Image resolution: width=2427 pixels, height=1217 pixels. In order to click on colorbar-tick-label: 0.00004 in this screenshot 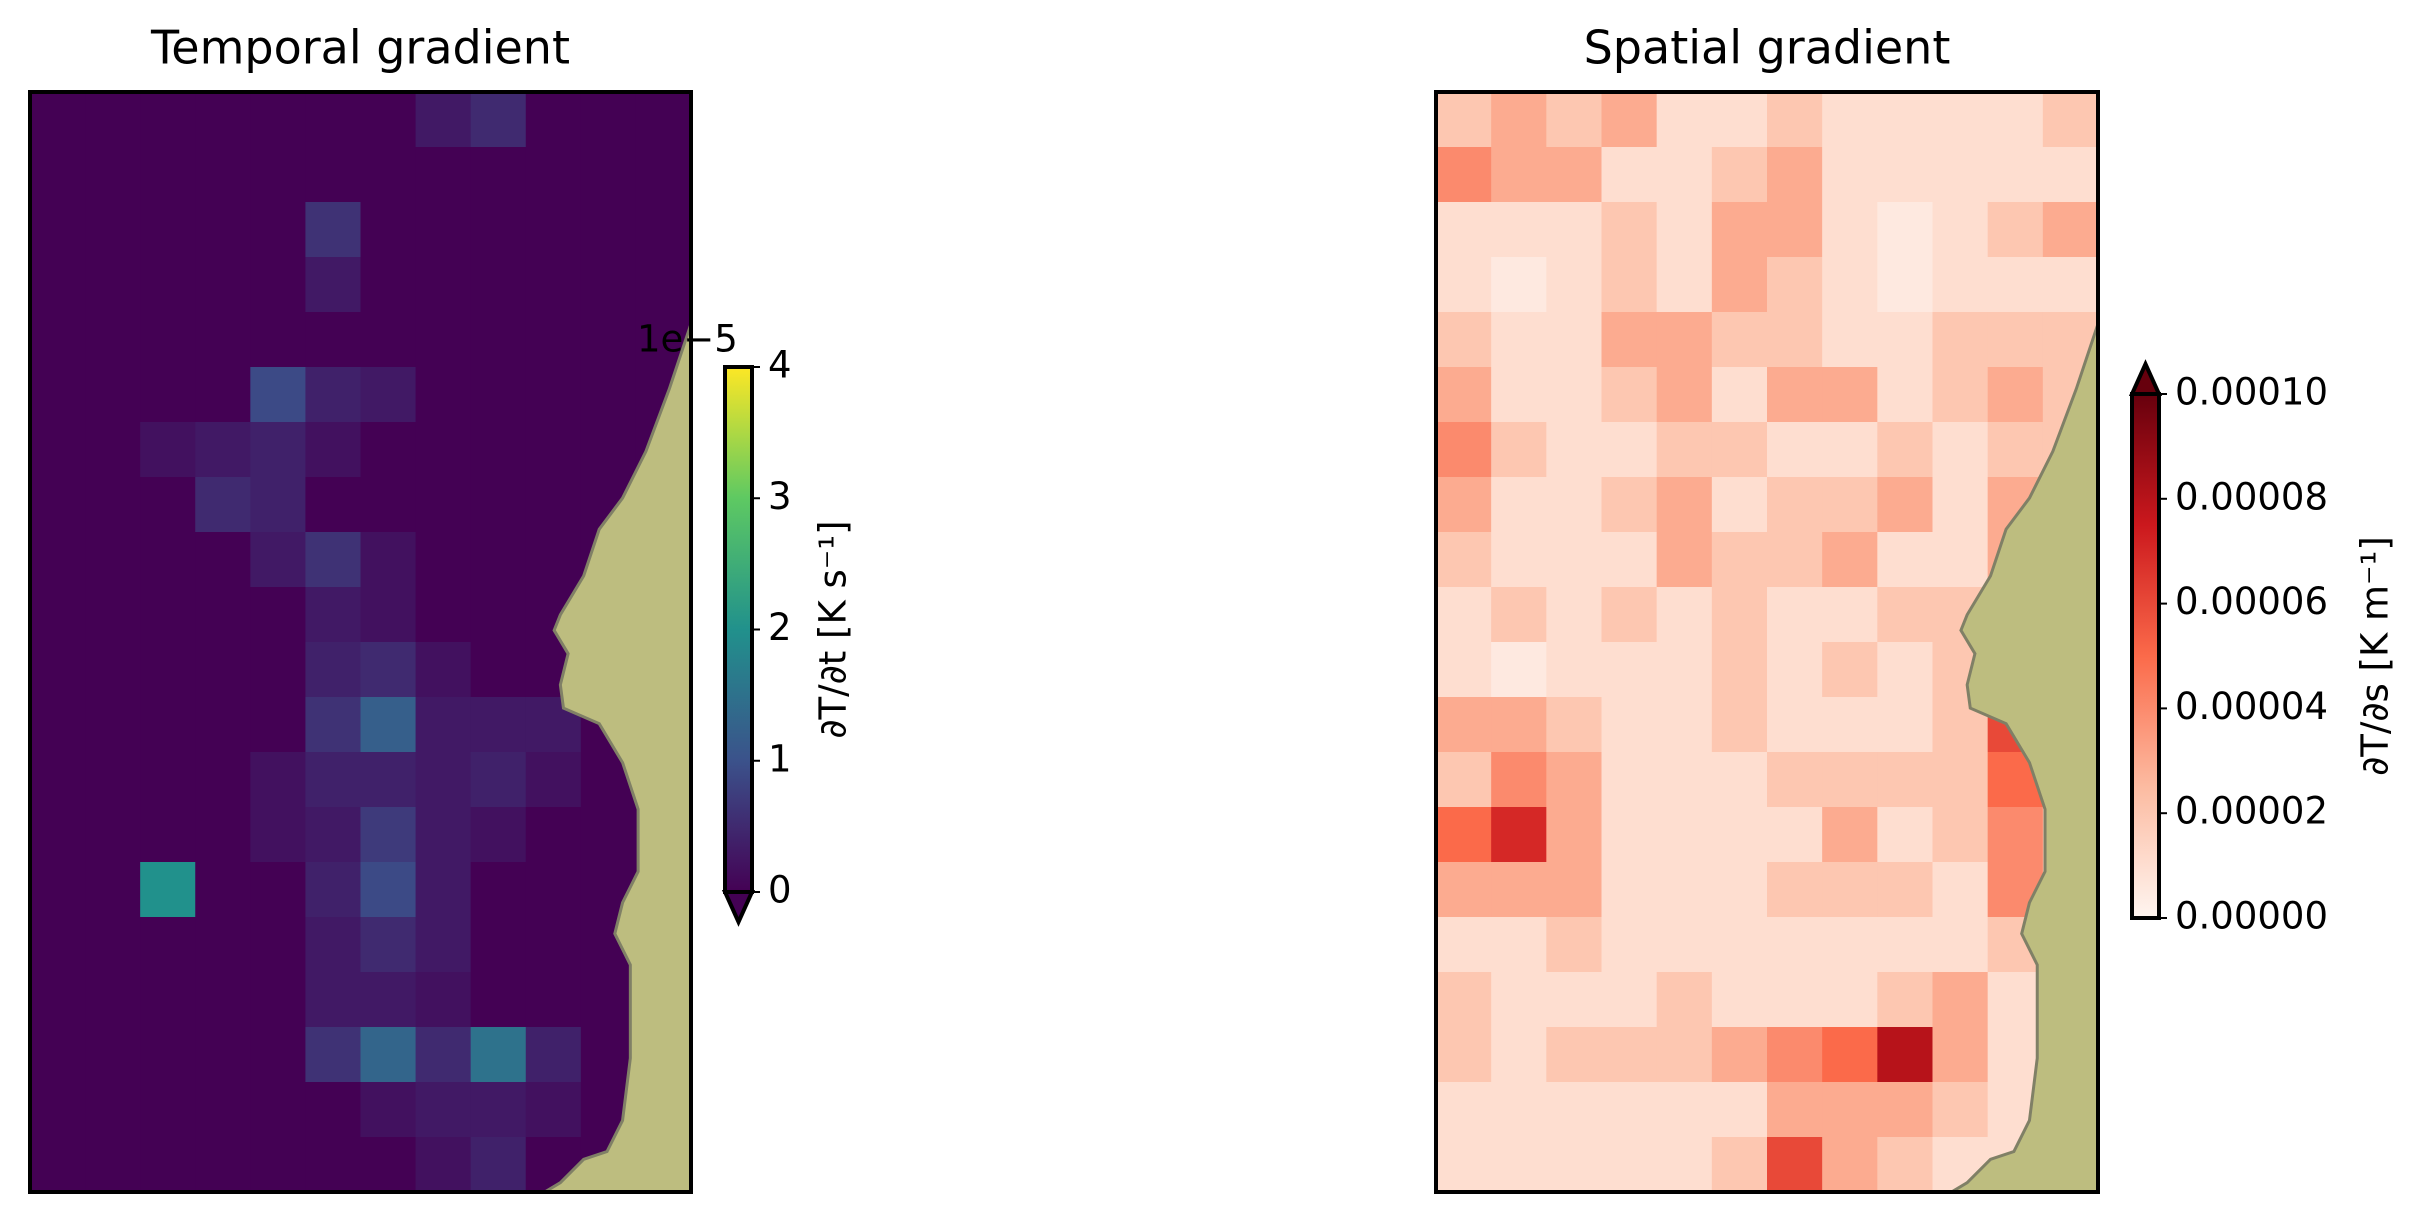, I will do `click(2251, 706)`.